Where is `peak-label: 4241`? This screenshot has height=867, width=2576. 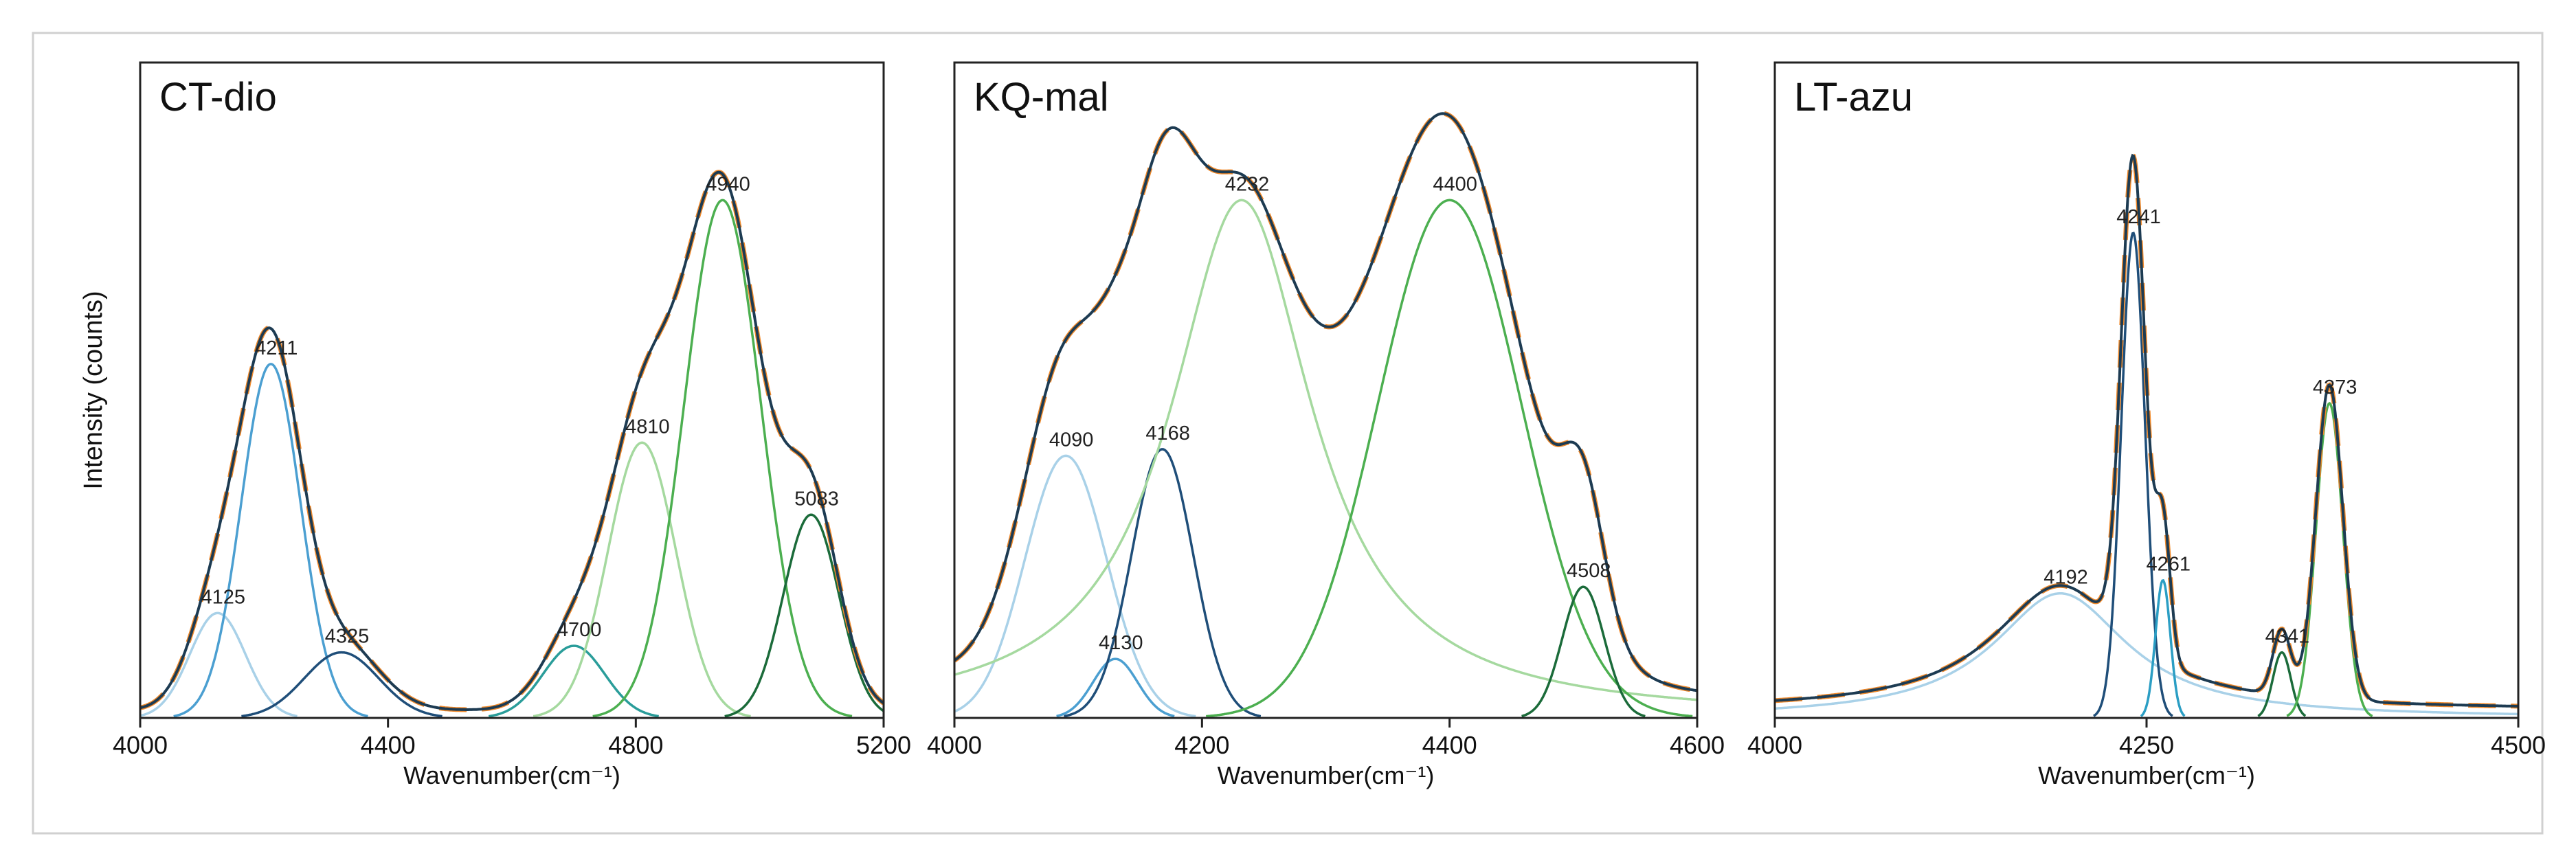 peak-label: 4241 is located at coordinates (2138, 217).